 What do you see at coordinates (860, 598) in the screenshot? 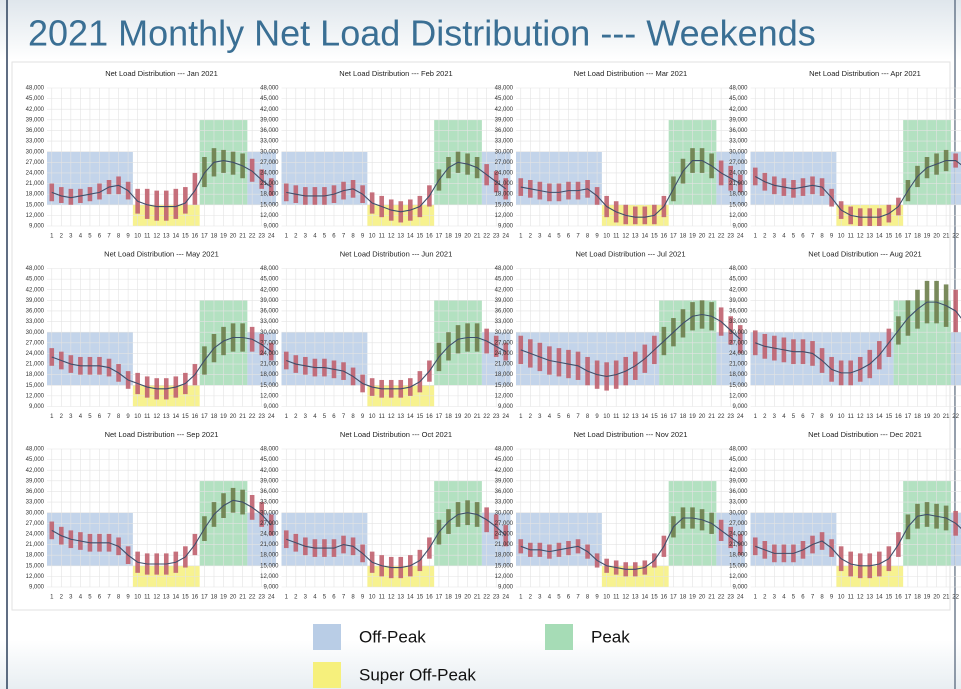
I see `x-tick-label: 12` at bounding box center [860, 598].